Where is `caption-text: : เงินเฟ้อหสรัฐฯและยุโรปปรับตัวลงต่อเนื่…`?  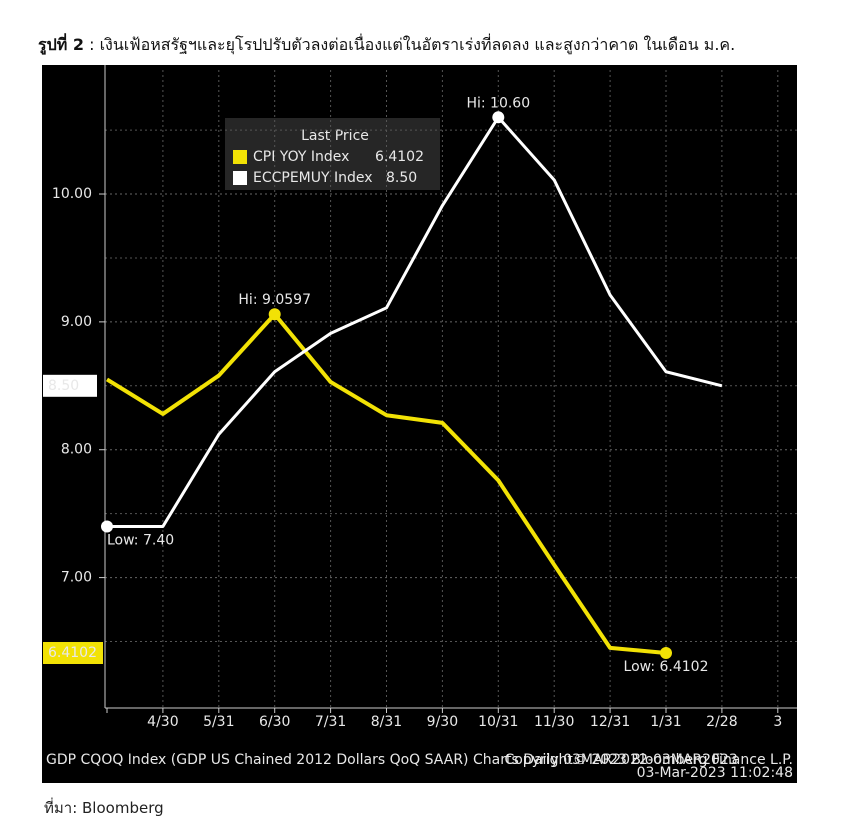 caption-text: : เงินเฟ้อหสรัฐฯและยุโรปปรับตัวลงต่อเนื่… is located at coordinates (410, 44).